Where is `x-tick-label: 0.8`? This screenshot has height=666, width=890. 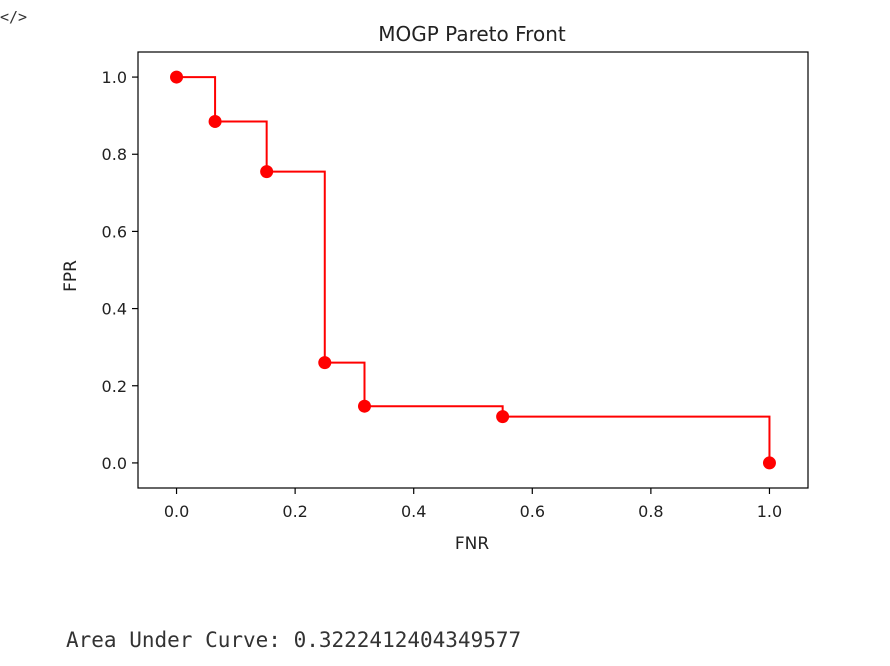
x-tick-label: 0.8 is located at coordinates (650, 511).